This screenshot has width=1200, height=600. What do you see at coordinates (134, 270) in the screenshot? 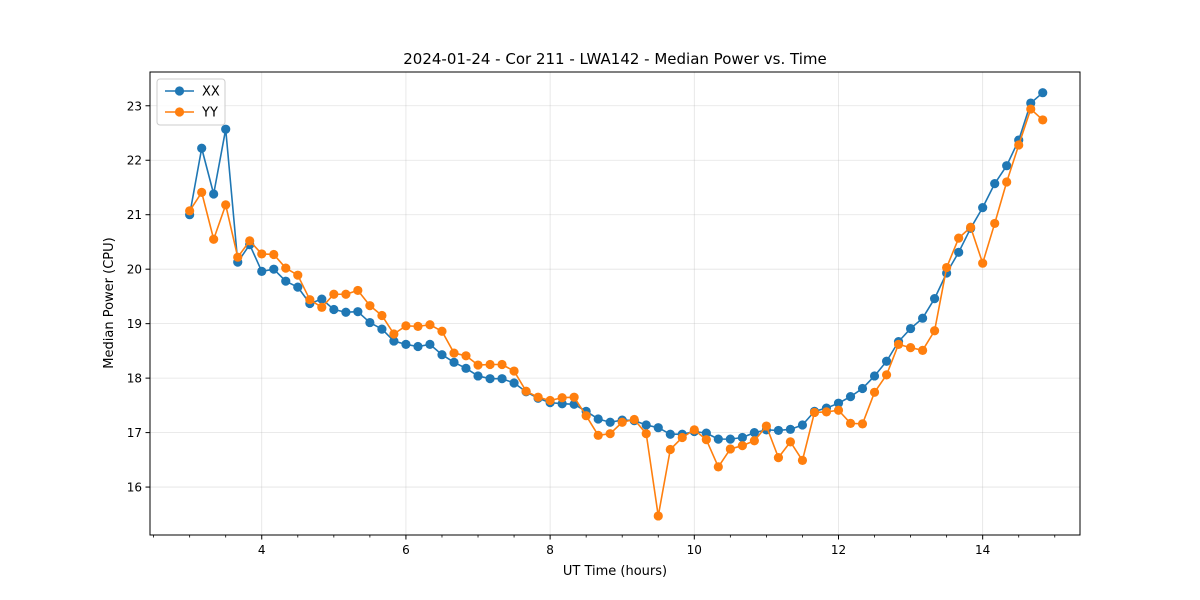
I see `y-tick-label: 20` at bounding box center [134, 270].